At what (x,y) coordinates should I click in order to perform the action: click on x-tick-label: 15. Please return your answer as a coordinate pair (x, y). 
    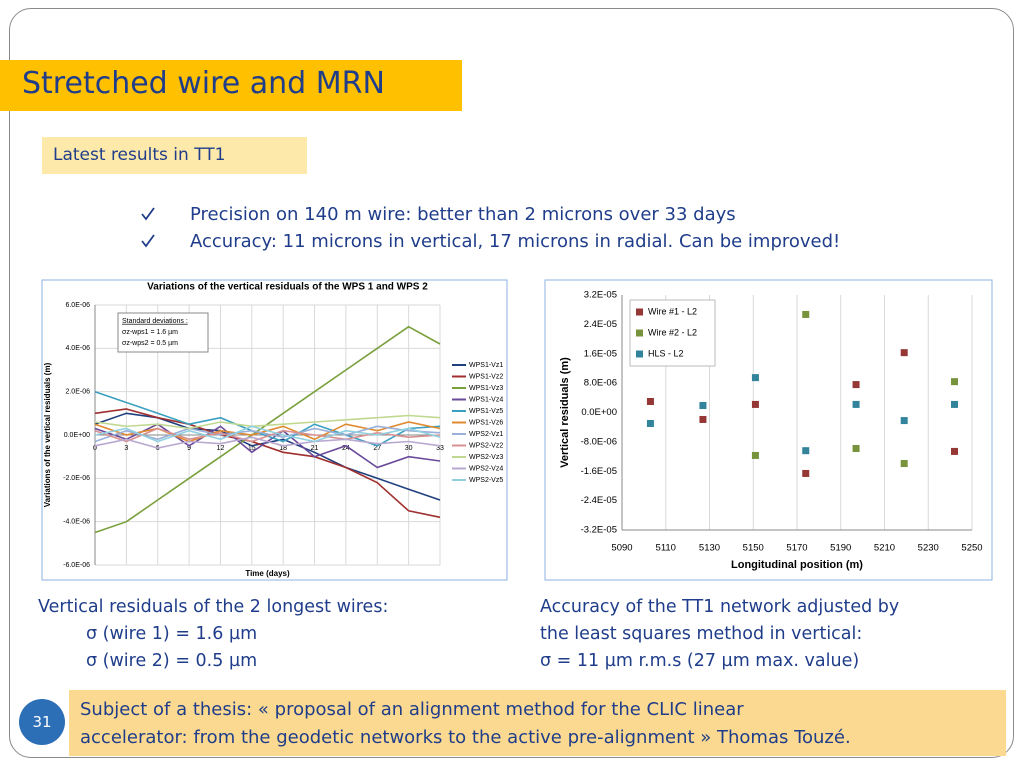
    Looking at the image, I should click on (252, 448).